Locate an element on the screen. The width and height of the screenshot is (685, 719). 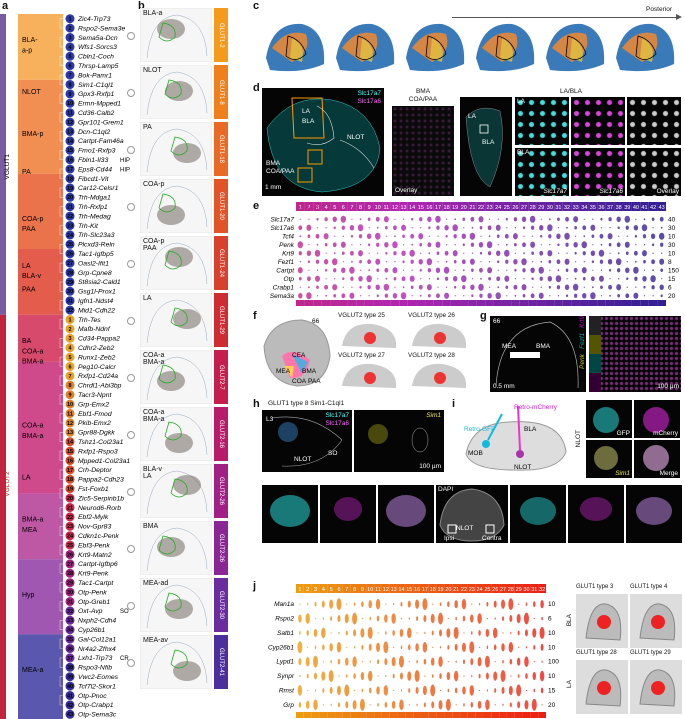
gene-scale: 30 is located at coordinates (672, 245).